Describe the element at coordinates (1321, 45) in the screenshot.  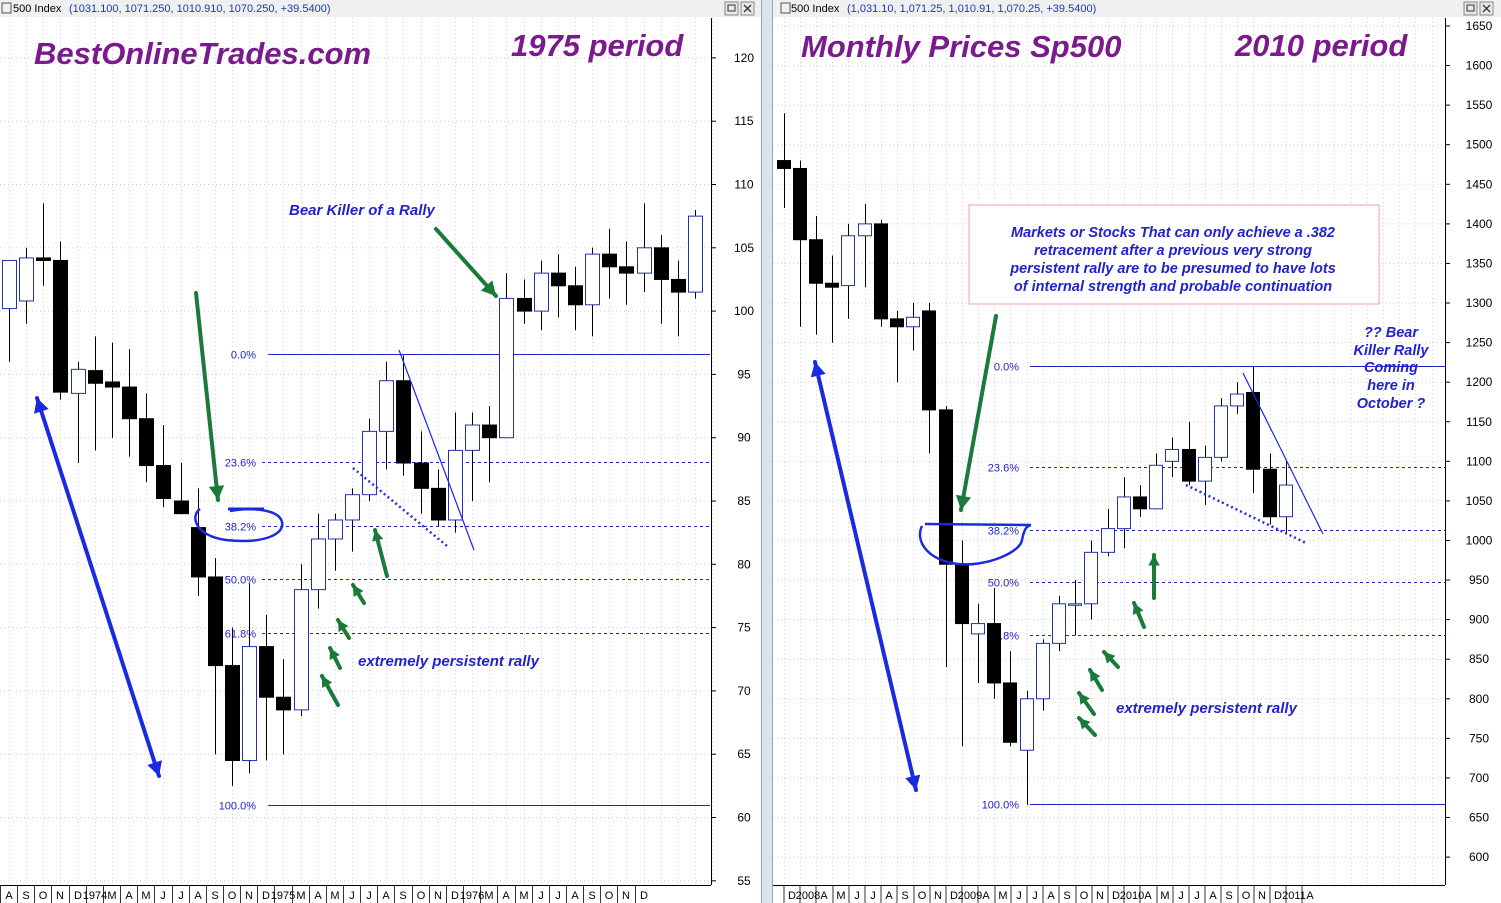
I see `right-period-title: 2010 period` at that location.